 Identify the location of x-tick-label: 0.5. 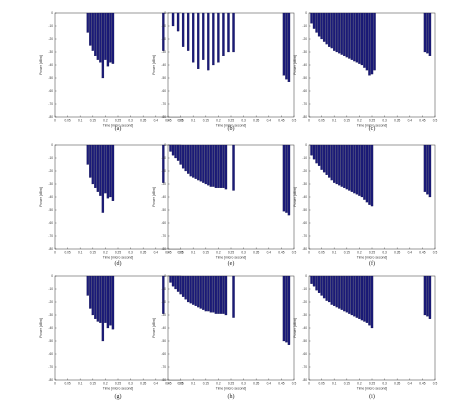
(294, 253).